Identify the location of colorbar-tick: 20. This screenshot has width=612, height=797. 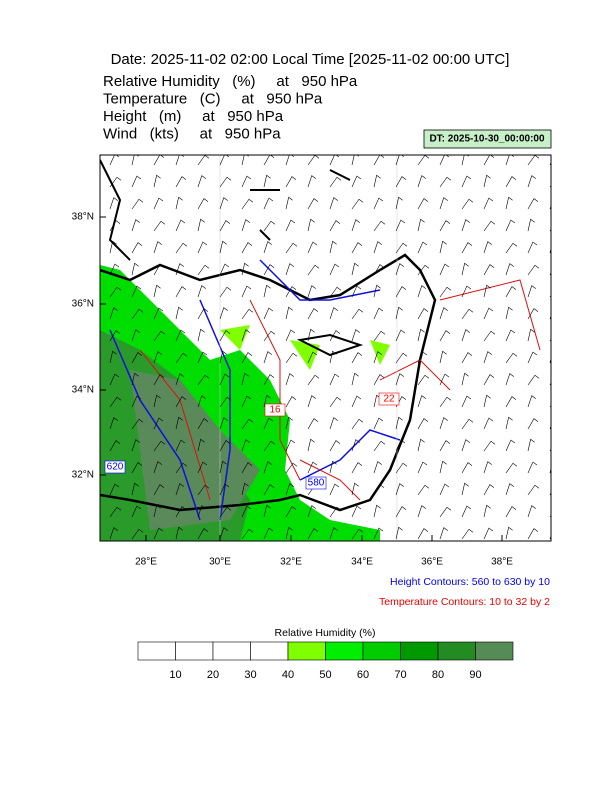
(213, 675).